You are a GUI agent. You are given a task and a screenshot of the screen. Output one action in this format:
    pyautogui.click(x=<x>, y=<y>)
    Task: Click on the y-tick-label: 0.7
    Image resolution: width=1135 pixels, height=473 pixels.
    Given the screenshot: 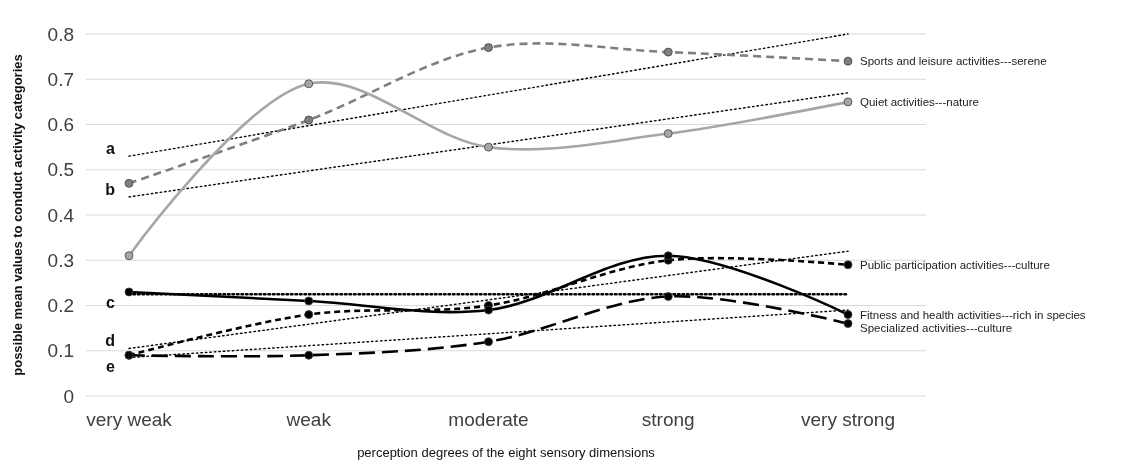 What is the action you would take?
    pyautogui.click(x=60, y=79)
    